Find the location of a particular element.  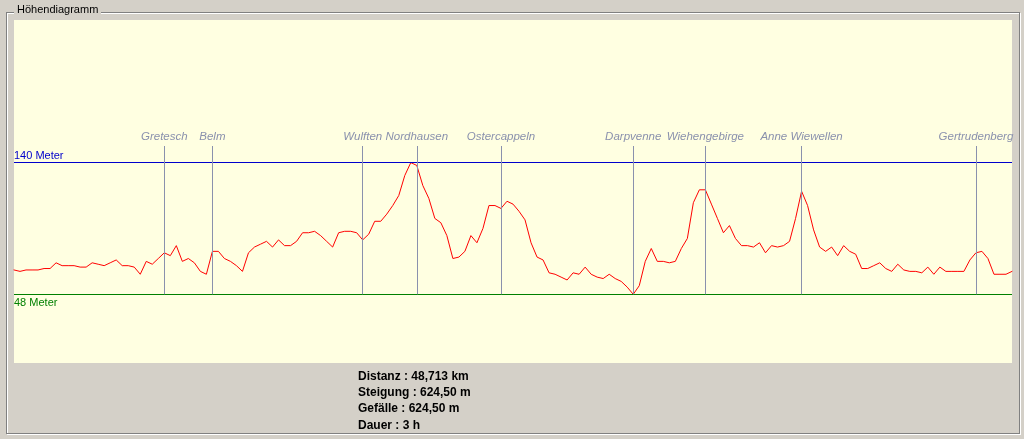

ref-line-label: 140 Meter is located at coordinates (39, 155).